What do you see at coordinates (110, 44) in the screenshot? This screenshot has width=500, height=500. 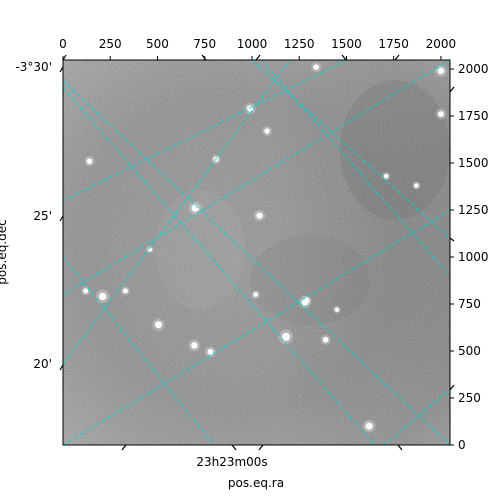 I see `top-tick-label: 250` at bounding box center [110, 44].